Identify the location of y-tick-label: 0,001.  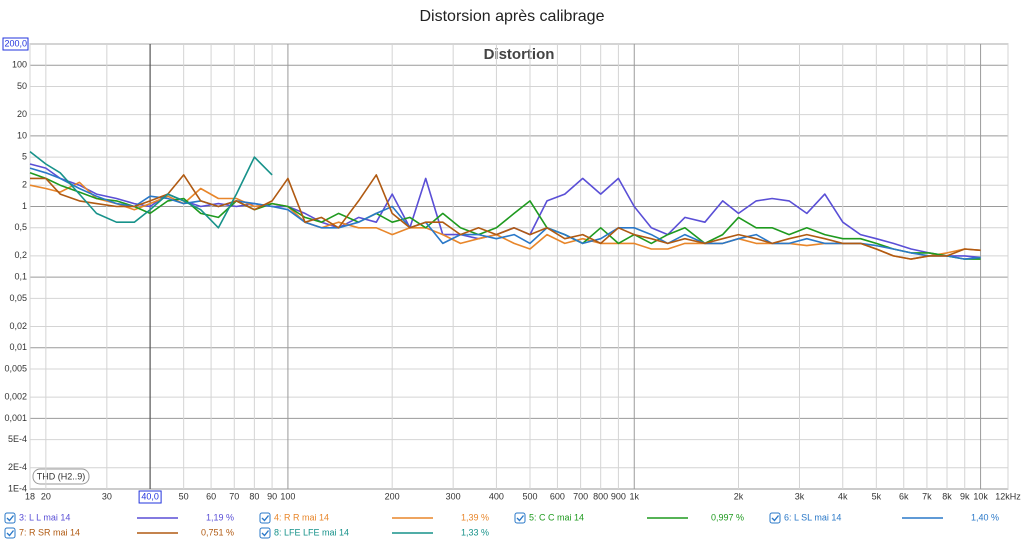
(15, 418).